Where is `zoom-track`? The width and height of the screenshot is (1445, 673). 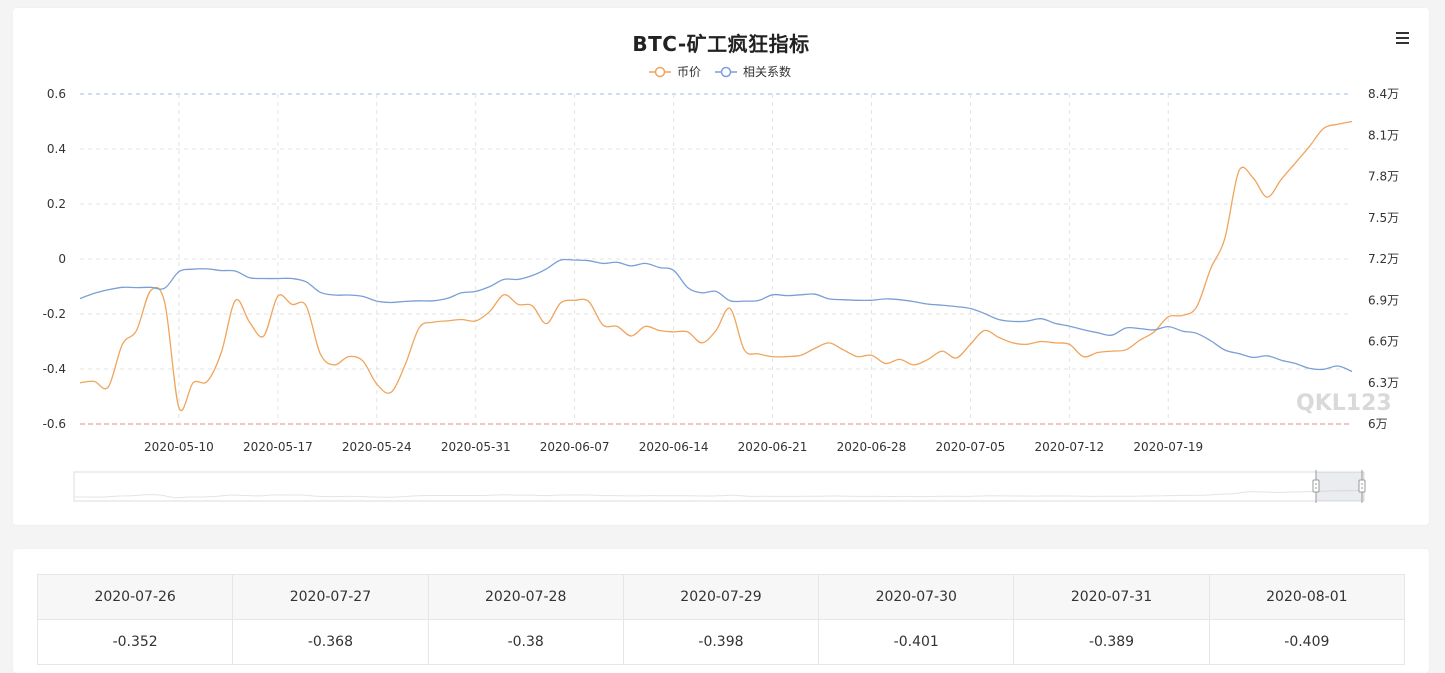 zoom-track is located at coordinates (719, 486).